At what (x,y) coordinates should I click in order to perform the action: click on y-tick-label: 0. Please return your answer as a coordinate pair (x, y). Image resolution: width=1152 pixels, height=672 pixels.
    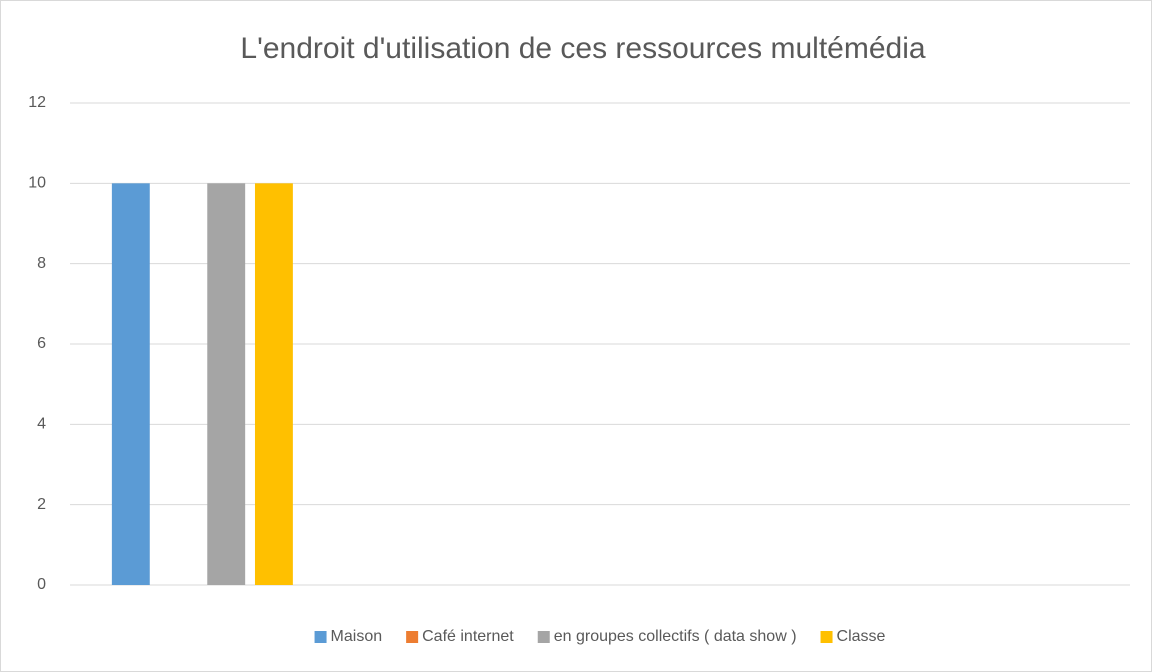
    Looking at the image, I should click on (41, 584).